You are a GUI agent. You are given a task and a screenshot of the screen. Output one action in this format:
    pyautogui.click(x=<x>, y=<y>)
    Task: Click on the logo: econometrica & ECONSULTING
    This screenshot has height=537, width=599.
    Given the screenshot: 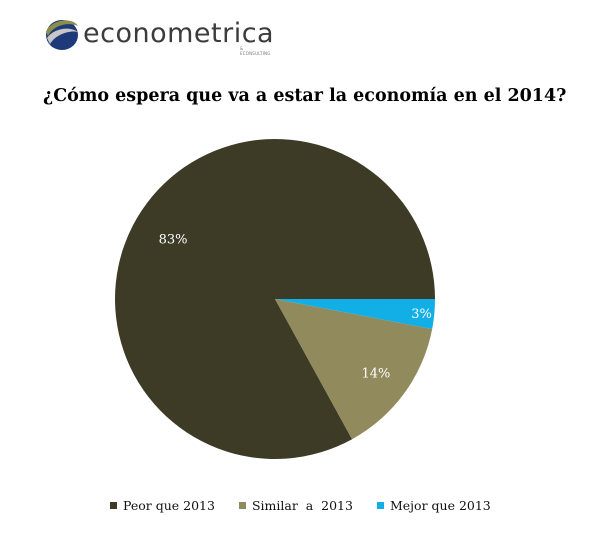 What is the action you would take?
    pyautogui.click(x=159, y=36)
    